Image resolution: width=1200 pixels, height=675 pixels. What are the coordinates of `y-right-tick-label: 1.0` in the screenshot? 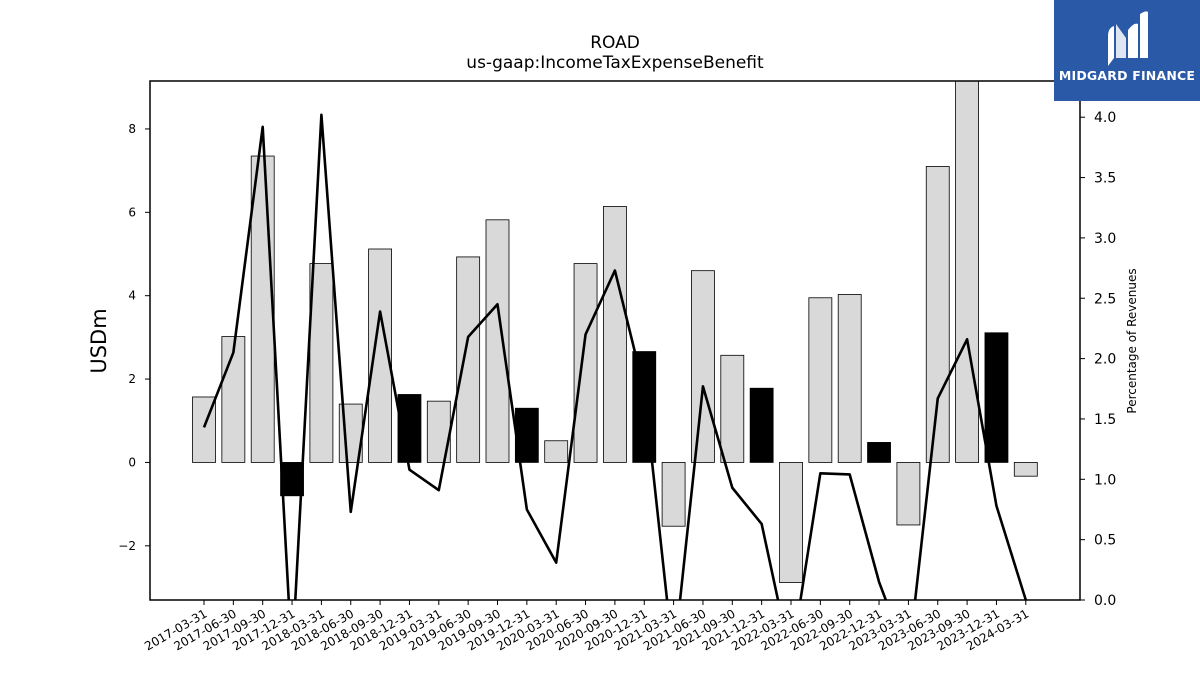 It's located at (1105, 480).